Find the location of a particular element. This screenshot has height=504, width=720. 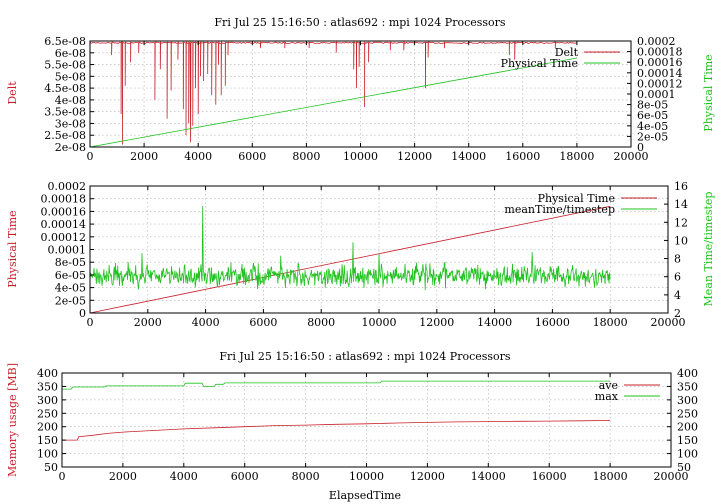

y-tick-label: 3.5e-08 is located at coordinates (65, 112).